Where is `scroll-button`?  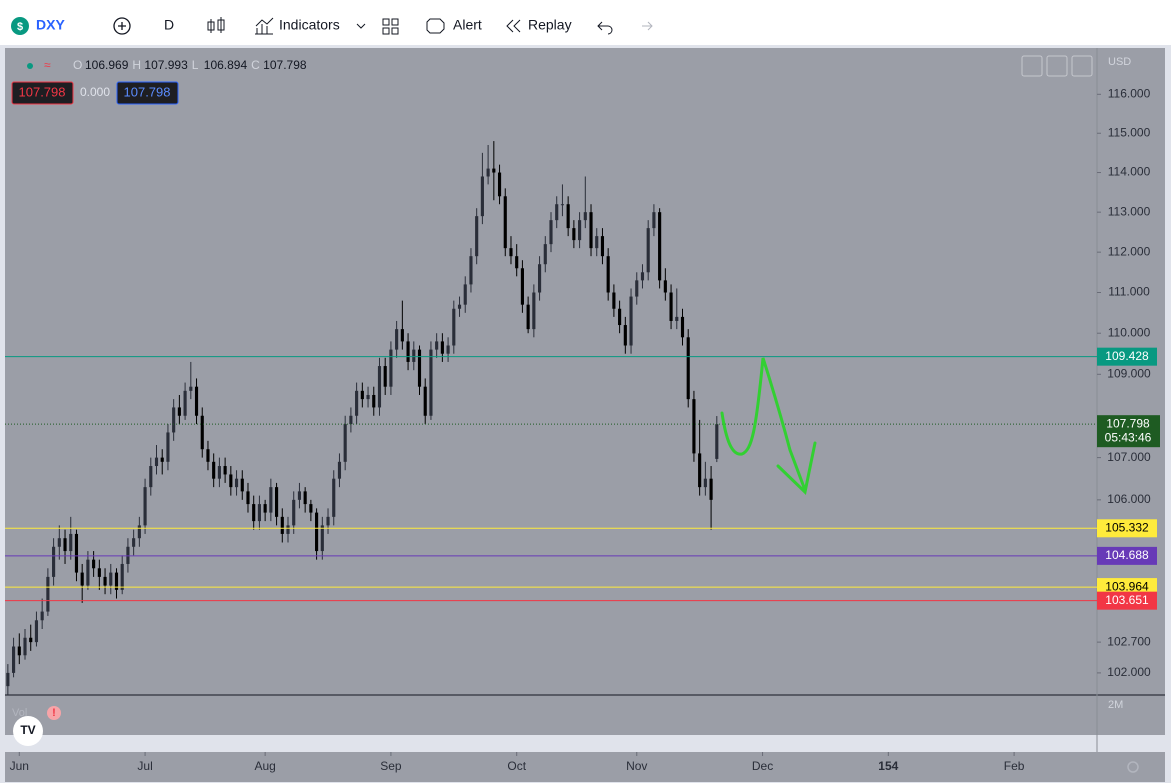 scroll-button is located at coordinates (1032, 66).